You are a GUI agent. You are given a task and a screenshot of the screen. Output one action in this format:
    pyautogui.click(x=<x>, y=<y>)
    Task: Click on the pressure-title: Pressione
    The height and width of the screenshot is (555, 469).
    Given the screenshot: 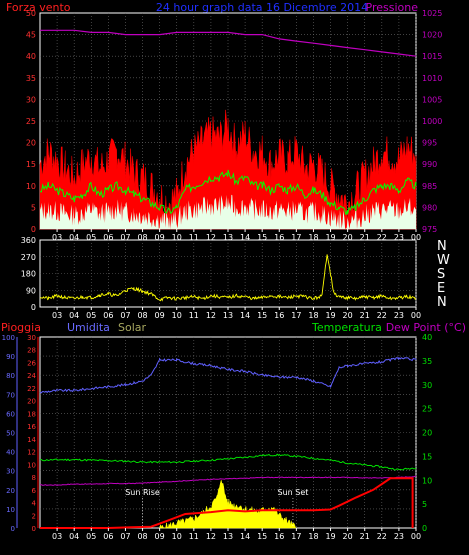 What is the action you would take?
    pyautogui.click(x=392, y=7)
    